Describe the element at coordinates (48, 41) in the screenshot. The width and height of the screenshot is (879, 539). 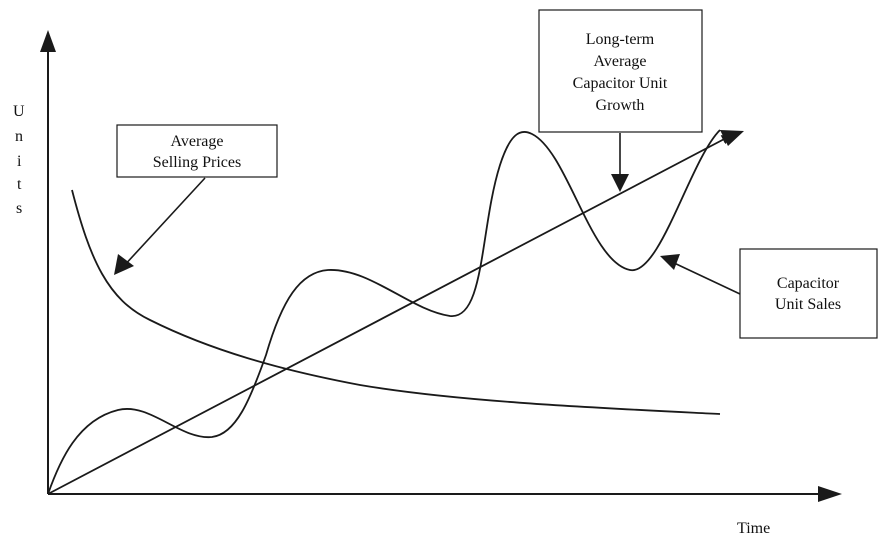
I see `y-axis-arrowhead-icon` at that location.